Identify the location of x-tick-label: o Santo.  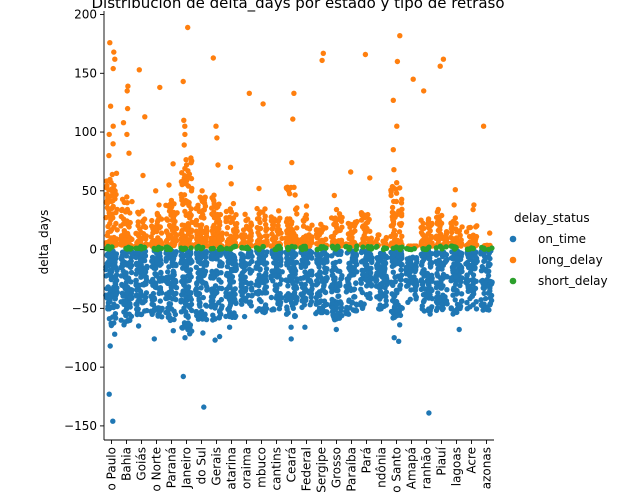
(397, 470).